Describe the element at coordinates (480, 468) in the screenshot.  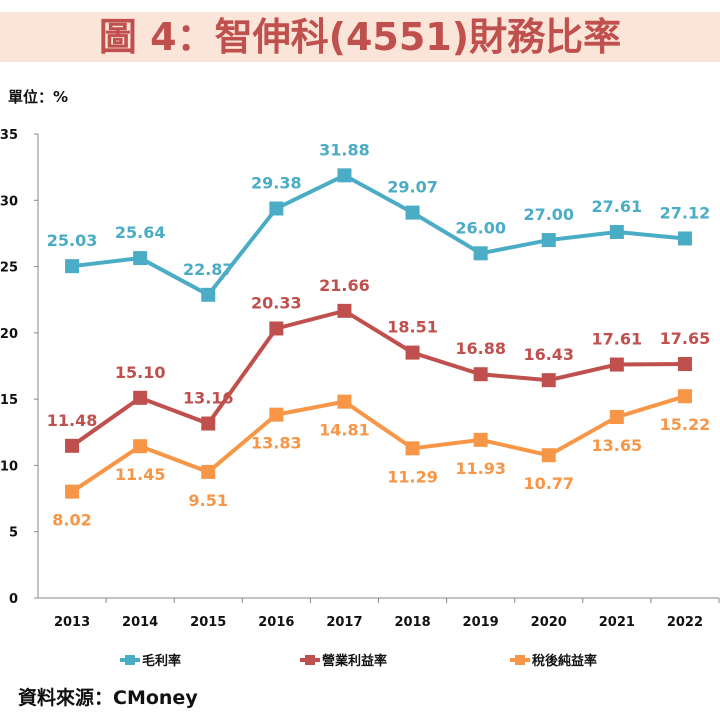
I see `data-label: 11.93` at that location.